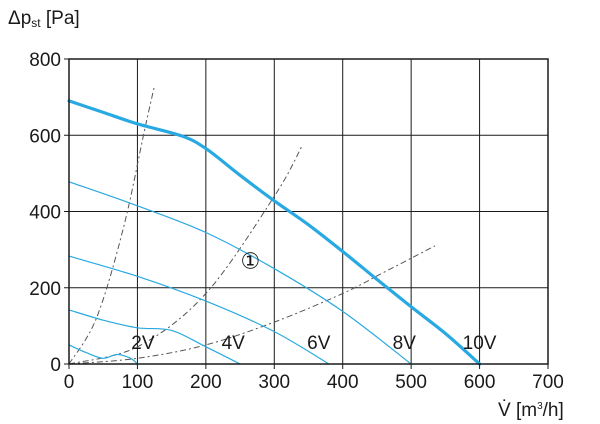  I want to click on fan-curve-2v, so click(103, 354).